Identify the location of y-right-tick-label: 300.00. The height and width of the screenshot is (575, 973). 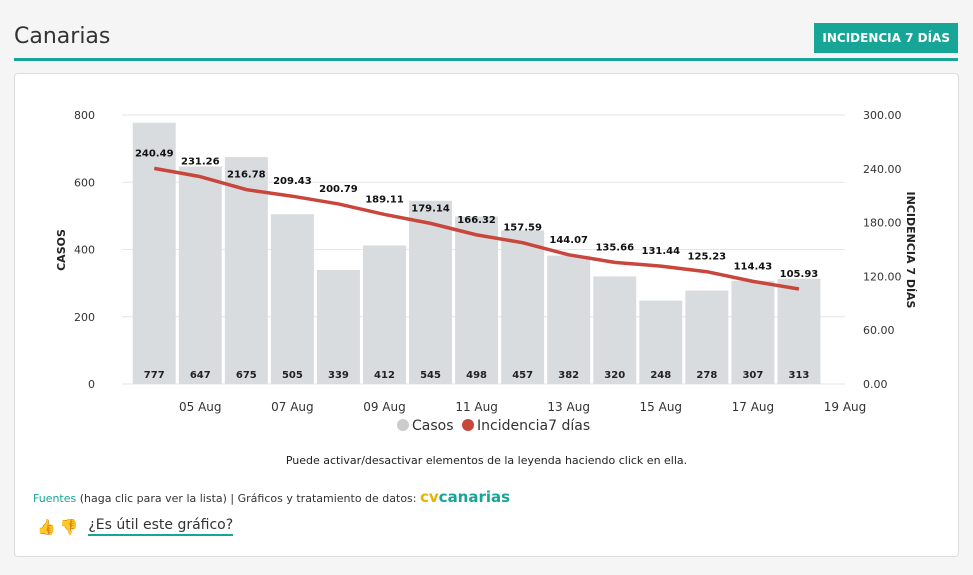
(882, 115).